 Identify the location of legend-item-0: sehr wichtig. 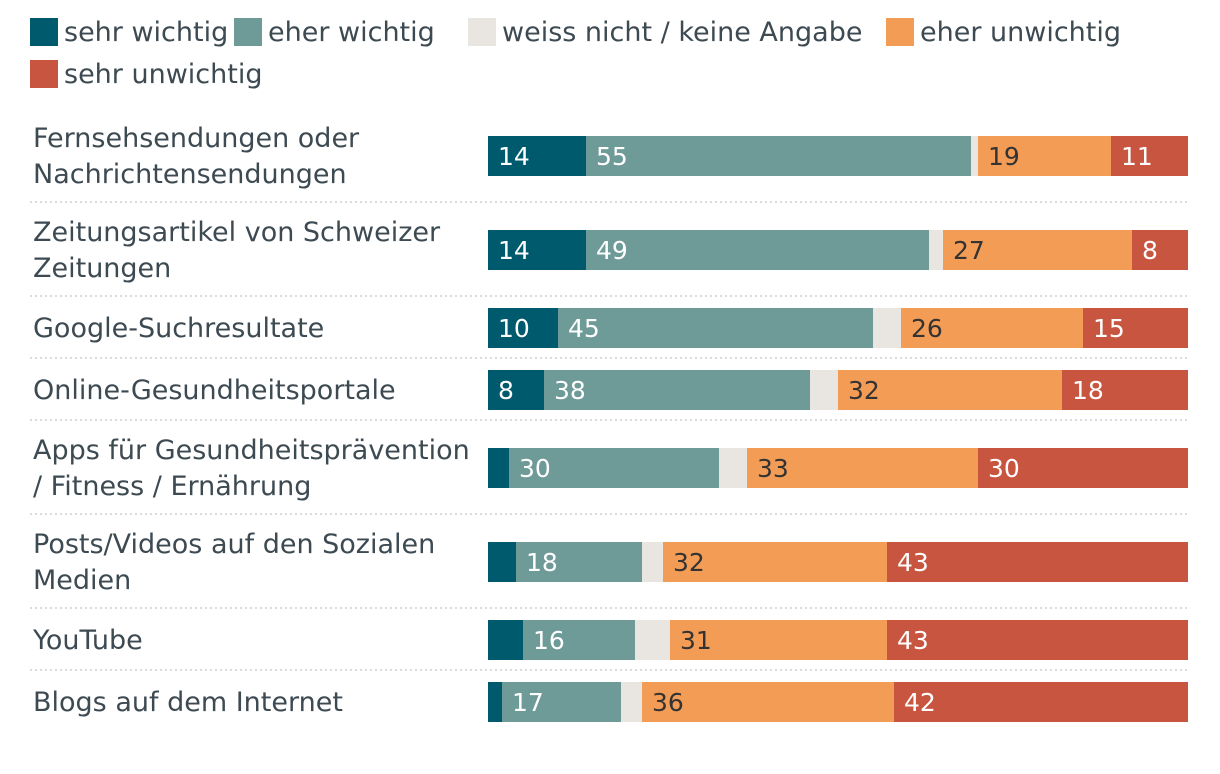
(129, 32).